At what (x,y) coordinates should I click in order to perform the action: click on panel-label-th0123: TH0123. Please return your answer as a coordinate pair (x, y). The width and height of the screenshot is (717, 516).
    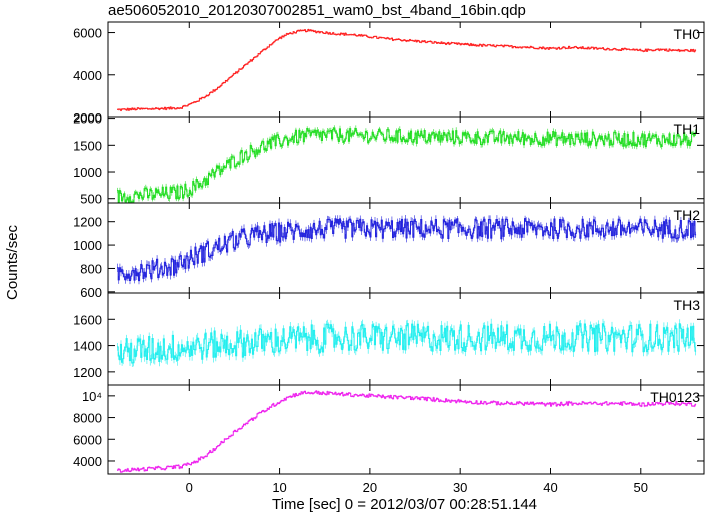
    Looking at the image, I should click on (675, 397).